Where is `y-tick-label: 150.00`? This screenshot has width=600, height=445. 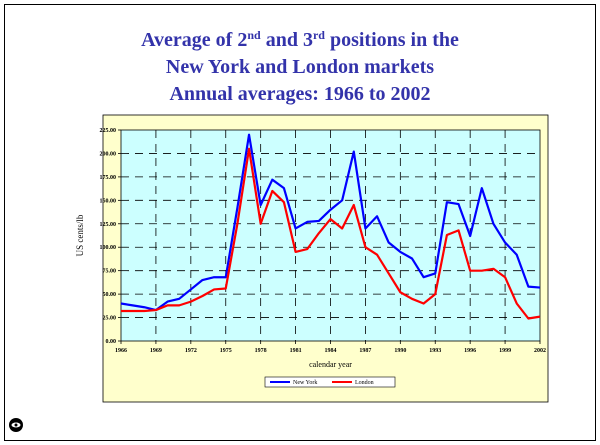
y-tick-label: 150.00 is located at coordinates (108, 201).